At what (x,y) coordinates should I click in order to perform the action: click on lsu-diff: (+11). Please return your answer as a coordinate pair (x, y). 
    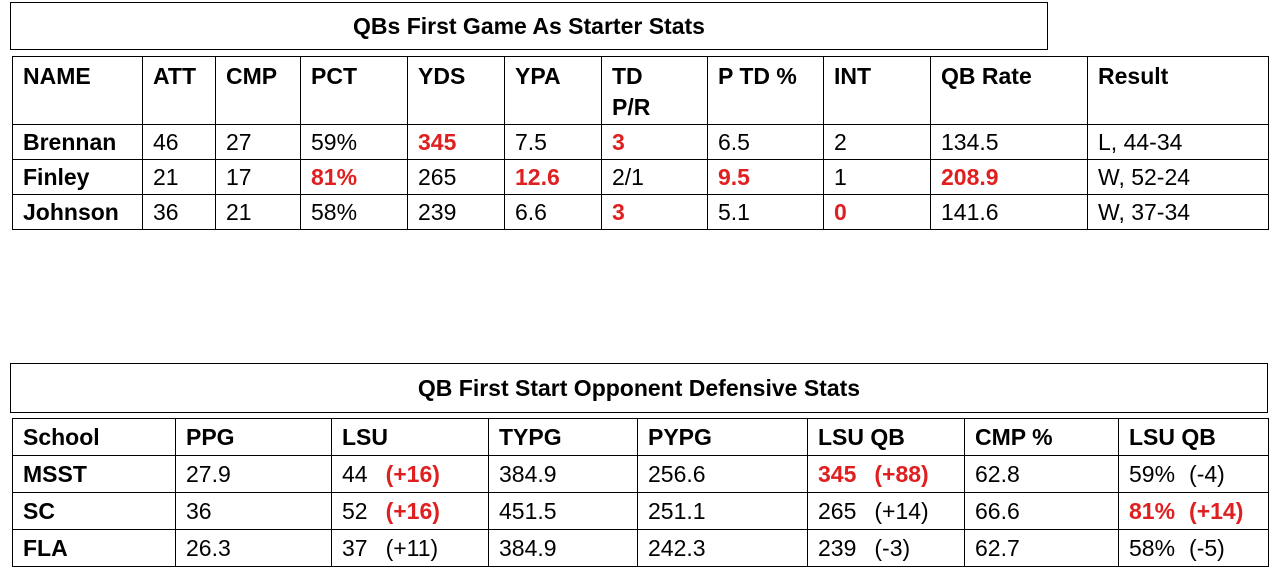
    Looking at the image, I should click on (412, 547).